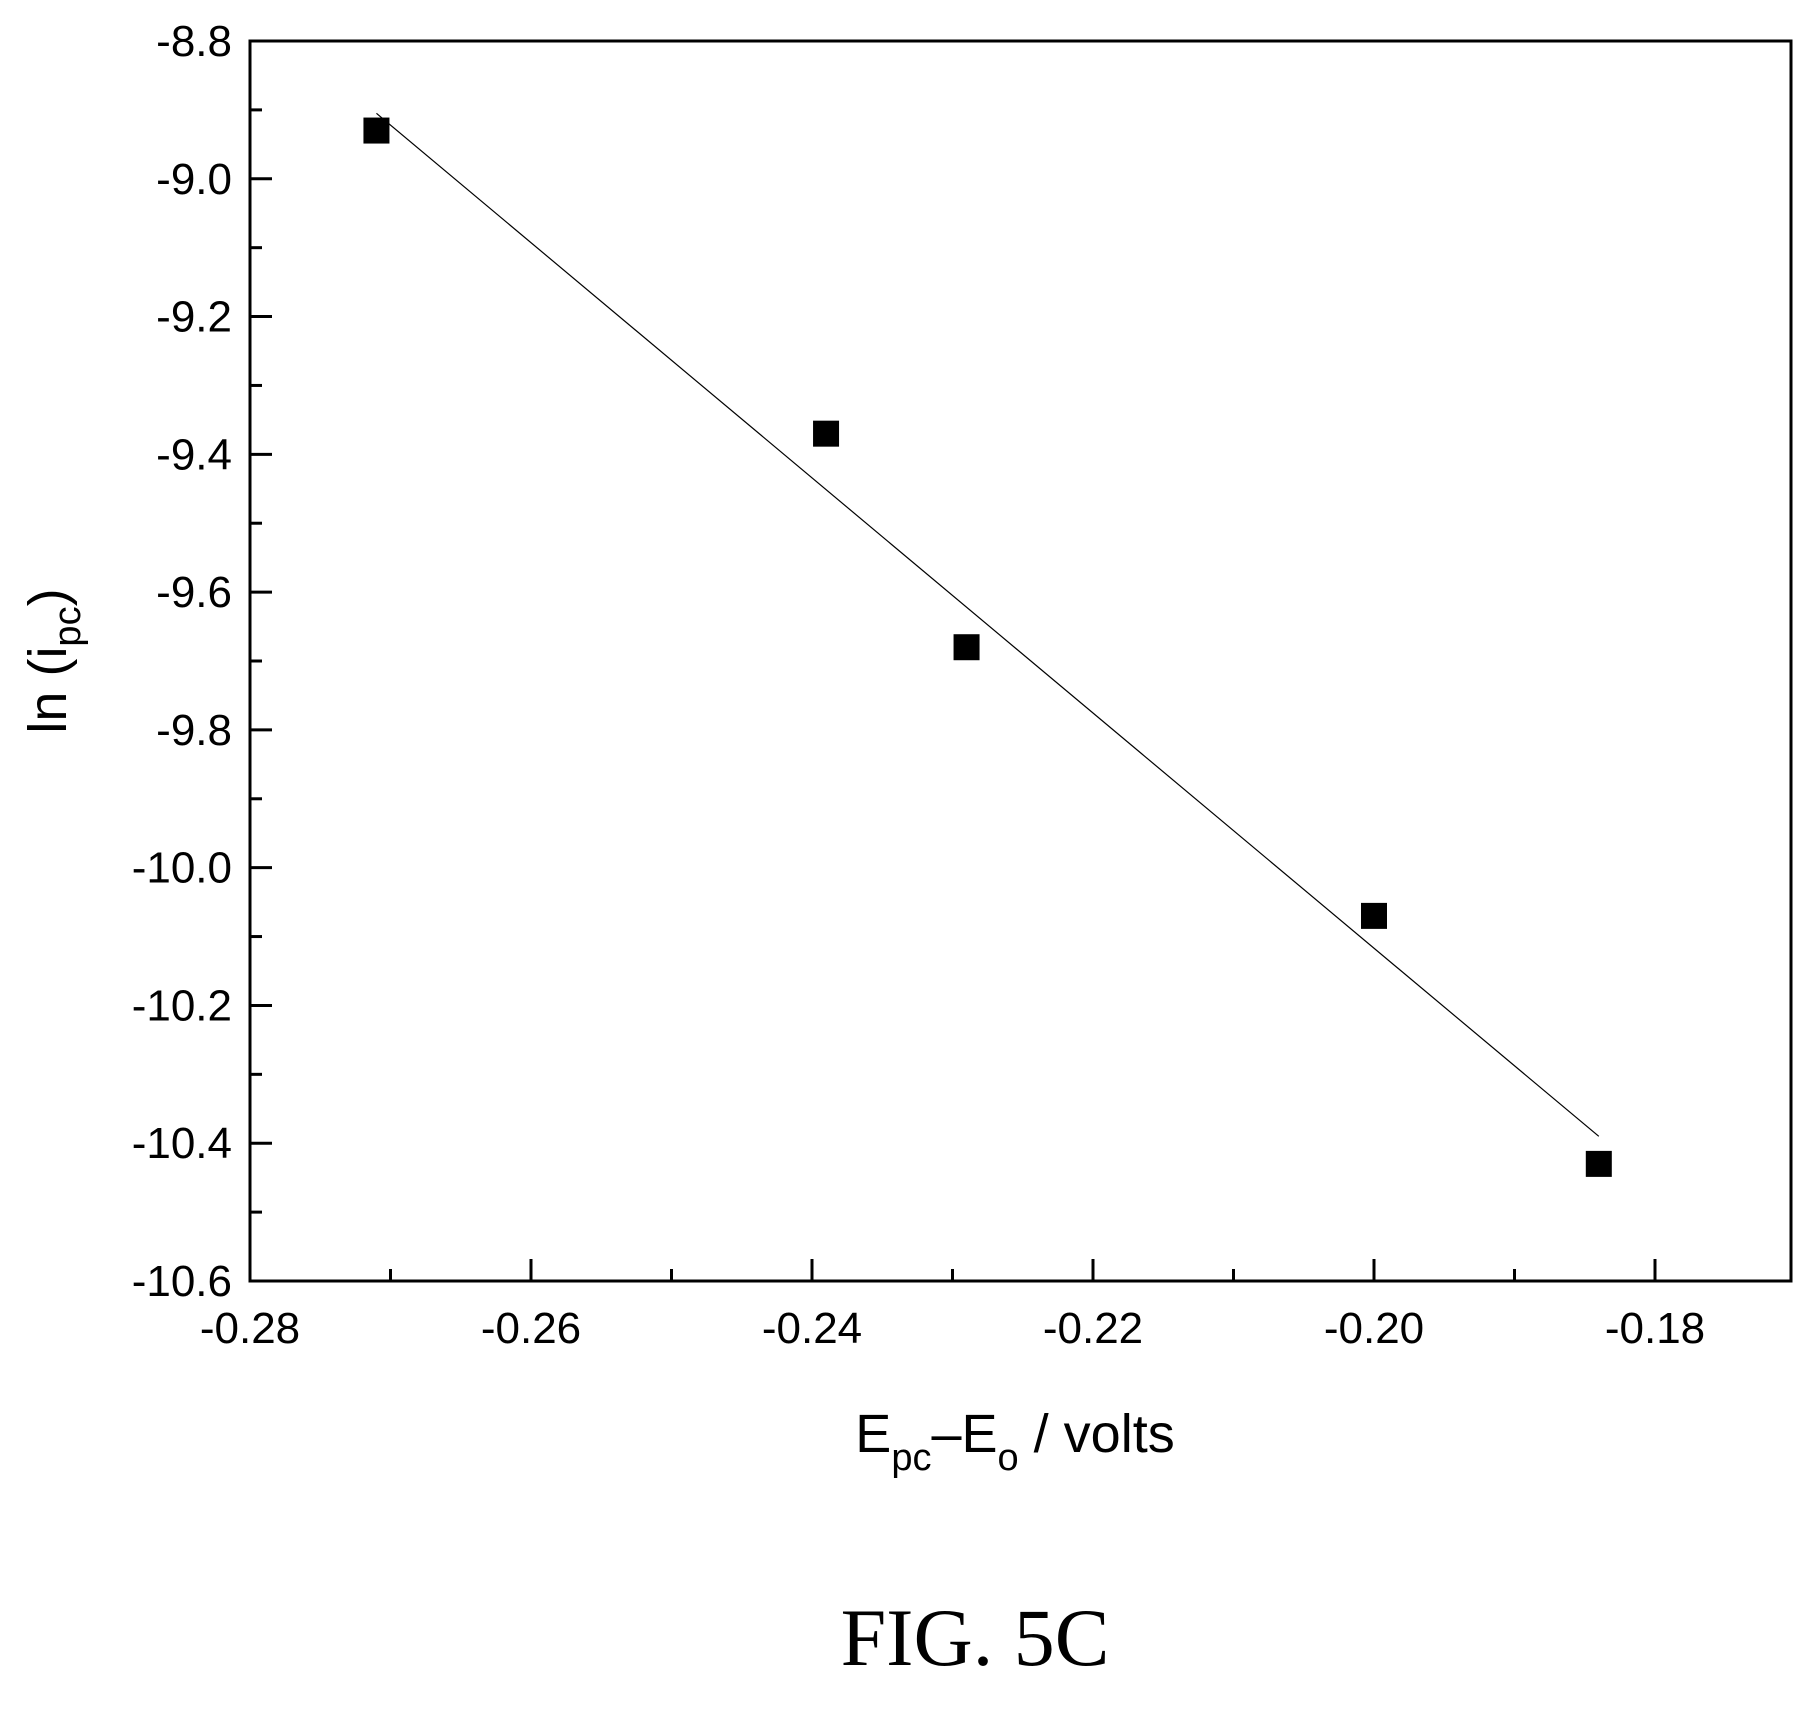 This screenshot has width=1809, height=1714. What do you see at coordinates (48, 690) in the screenshot?
I see `y-axis-title-base: ln (i` at bounding box center [48, 690].